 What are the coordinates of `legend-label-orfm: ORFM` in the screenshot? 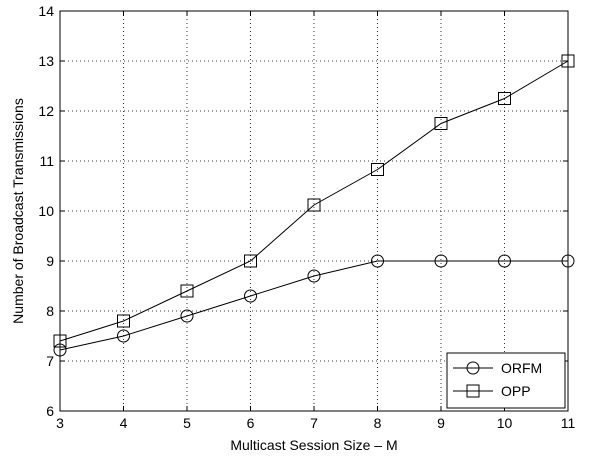 It's located at (521, 368).